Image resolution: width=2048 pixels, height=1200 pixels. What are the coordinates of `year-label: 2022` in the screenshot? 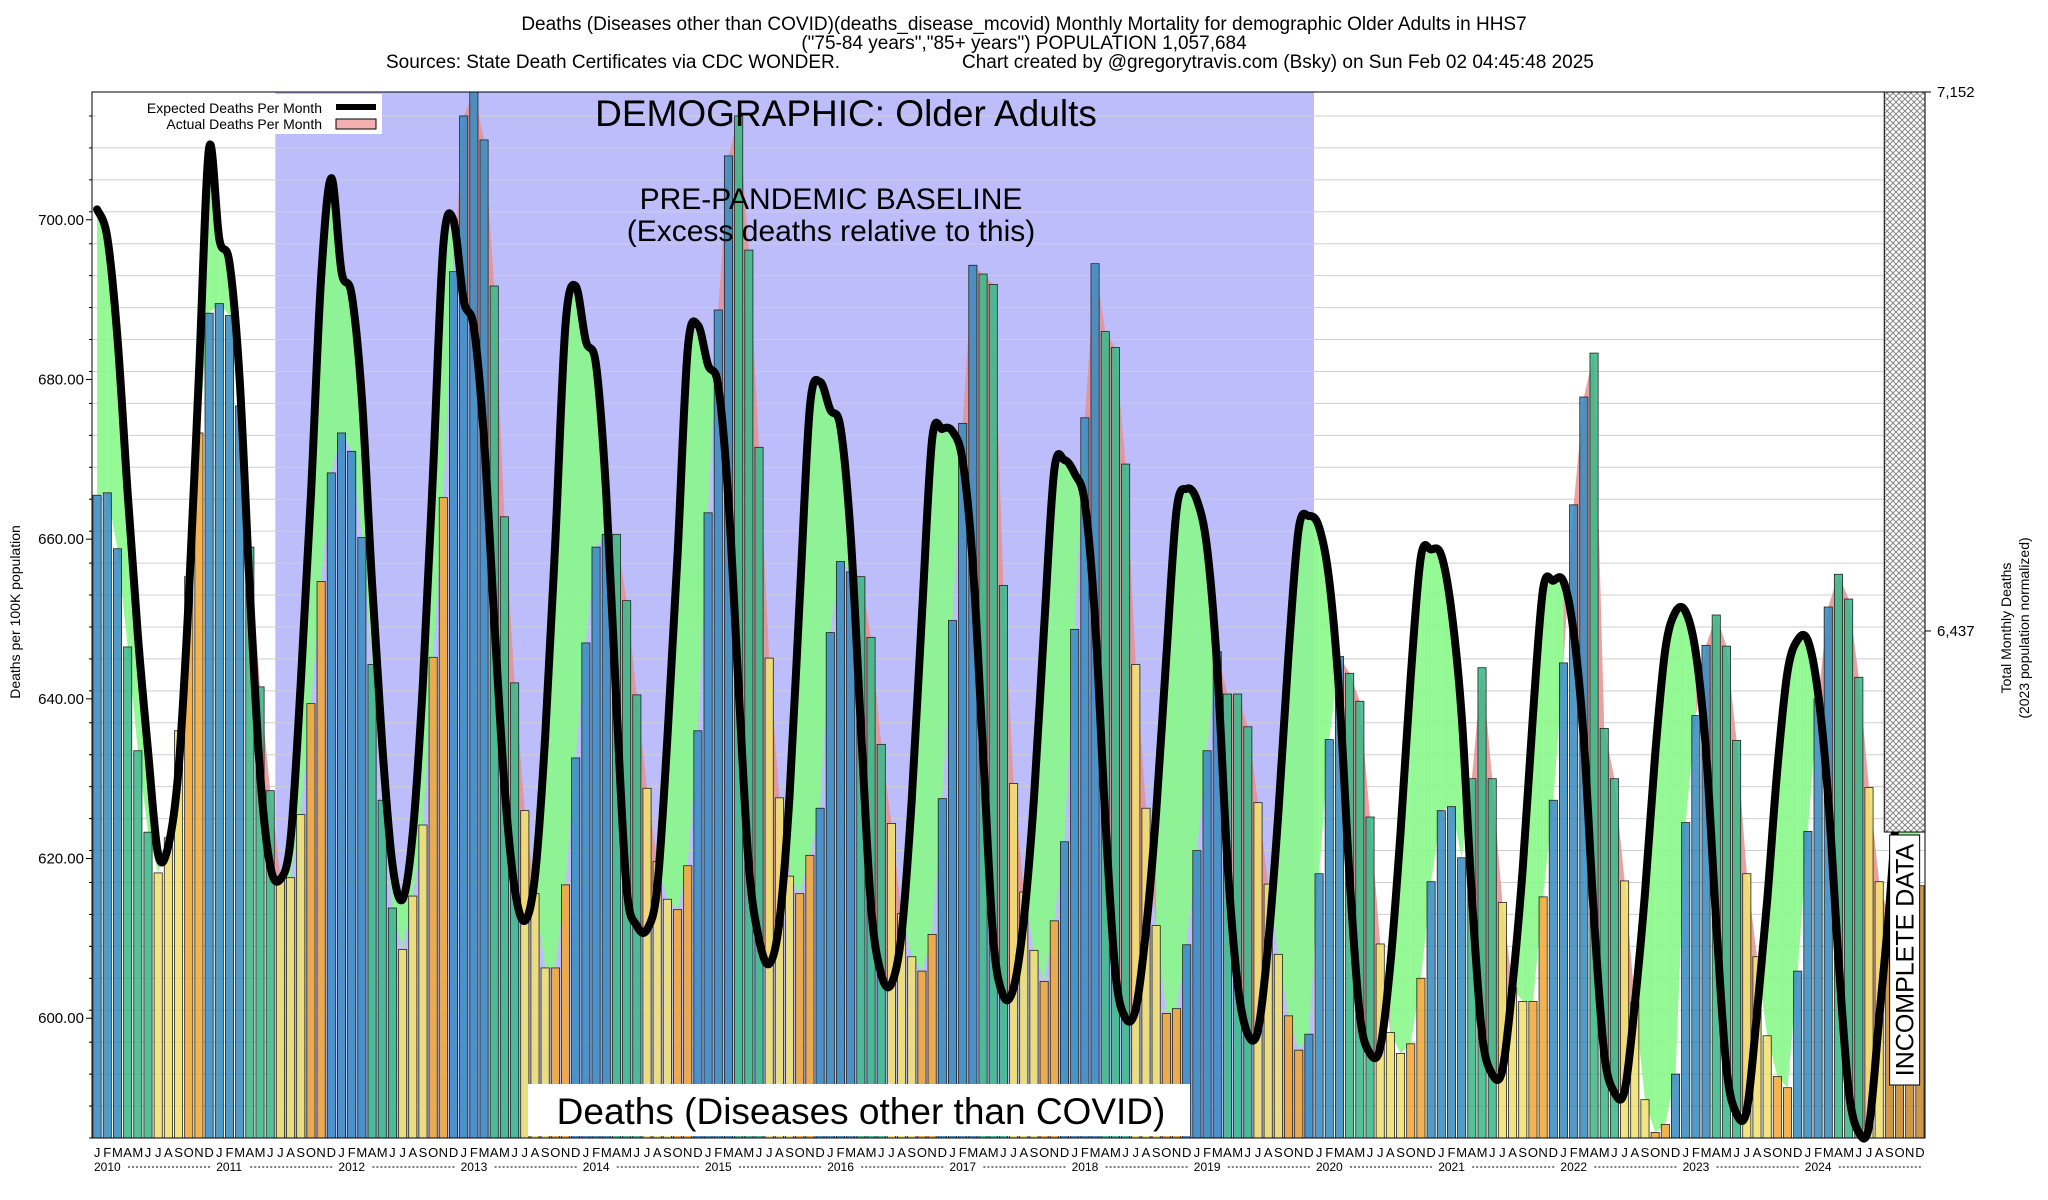 It's located at (1573, 1167).